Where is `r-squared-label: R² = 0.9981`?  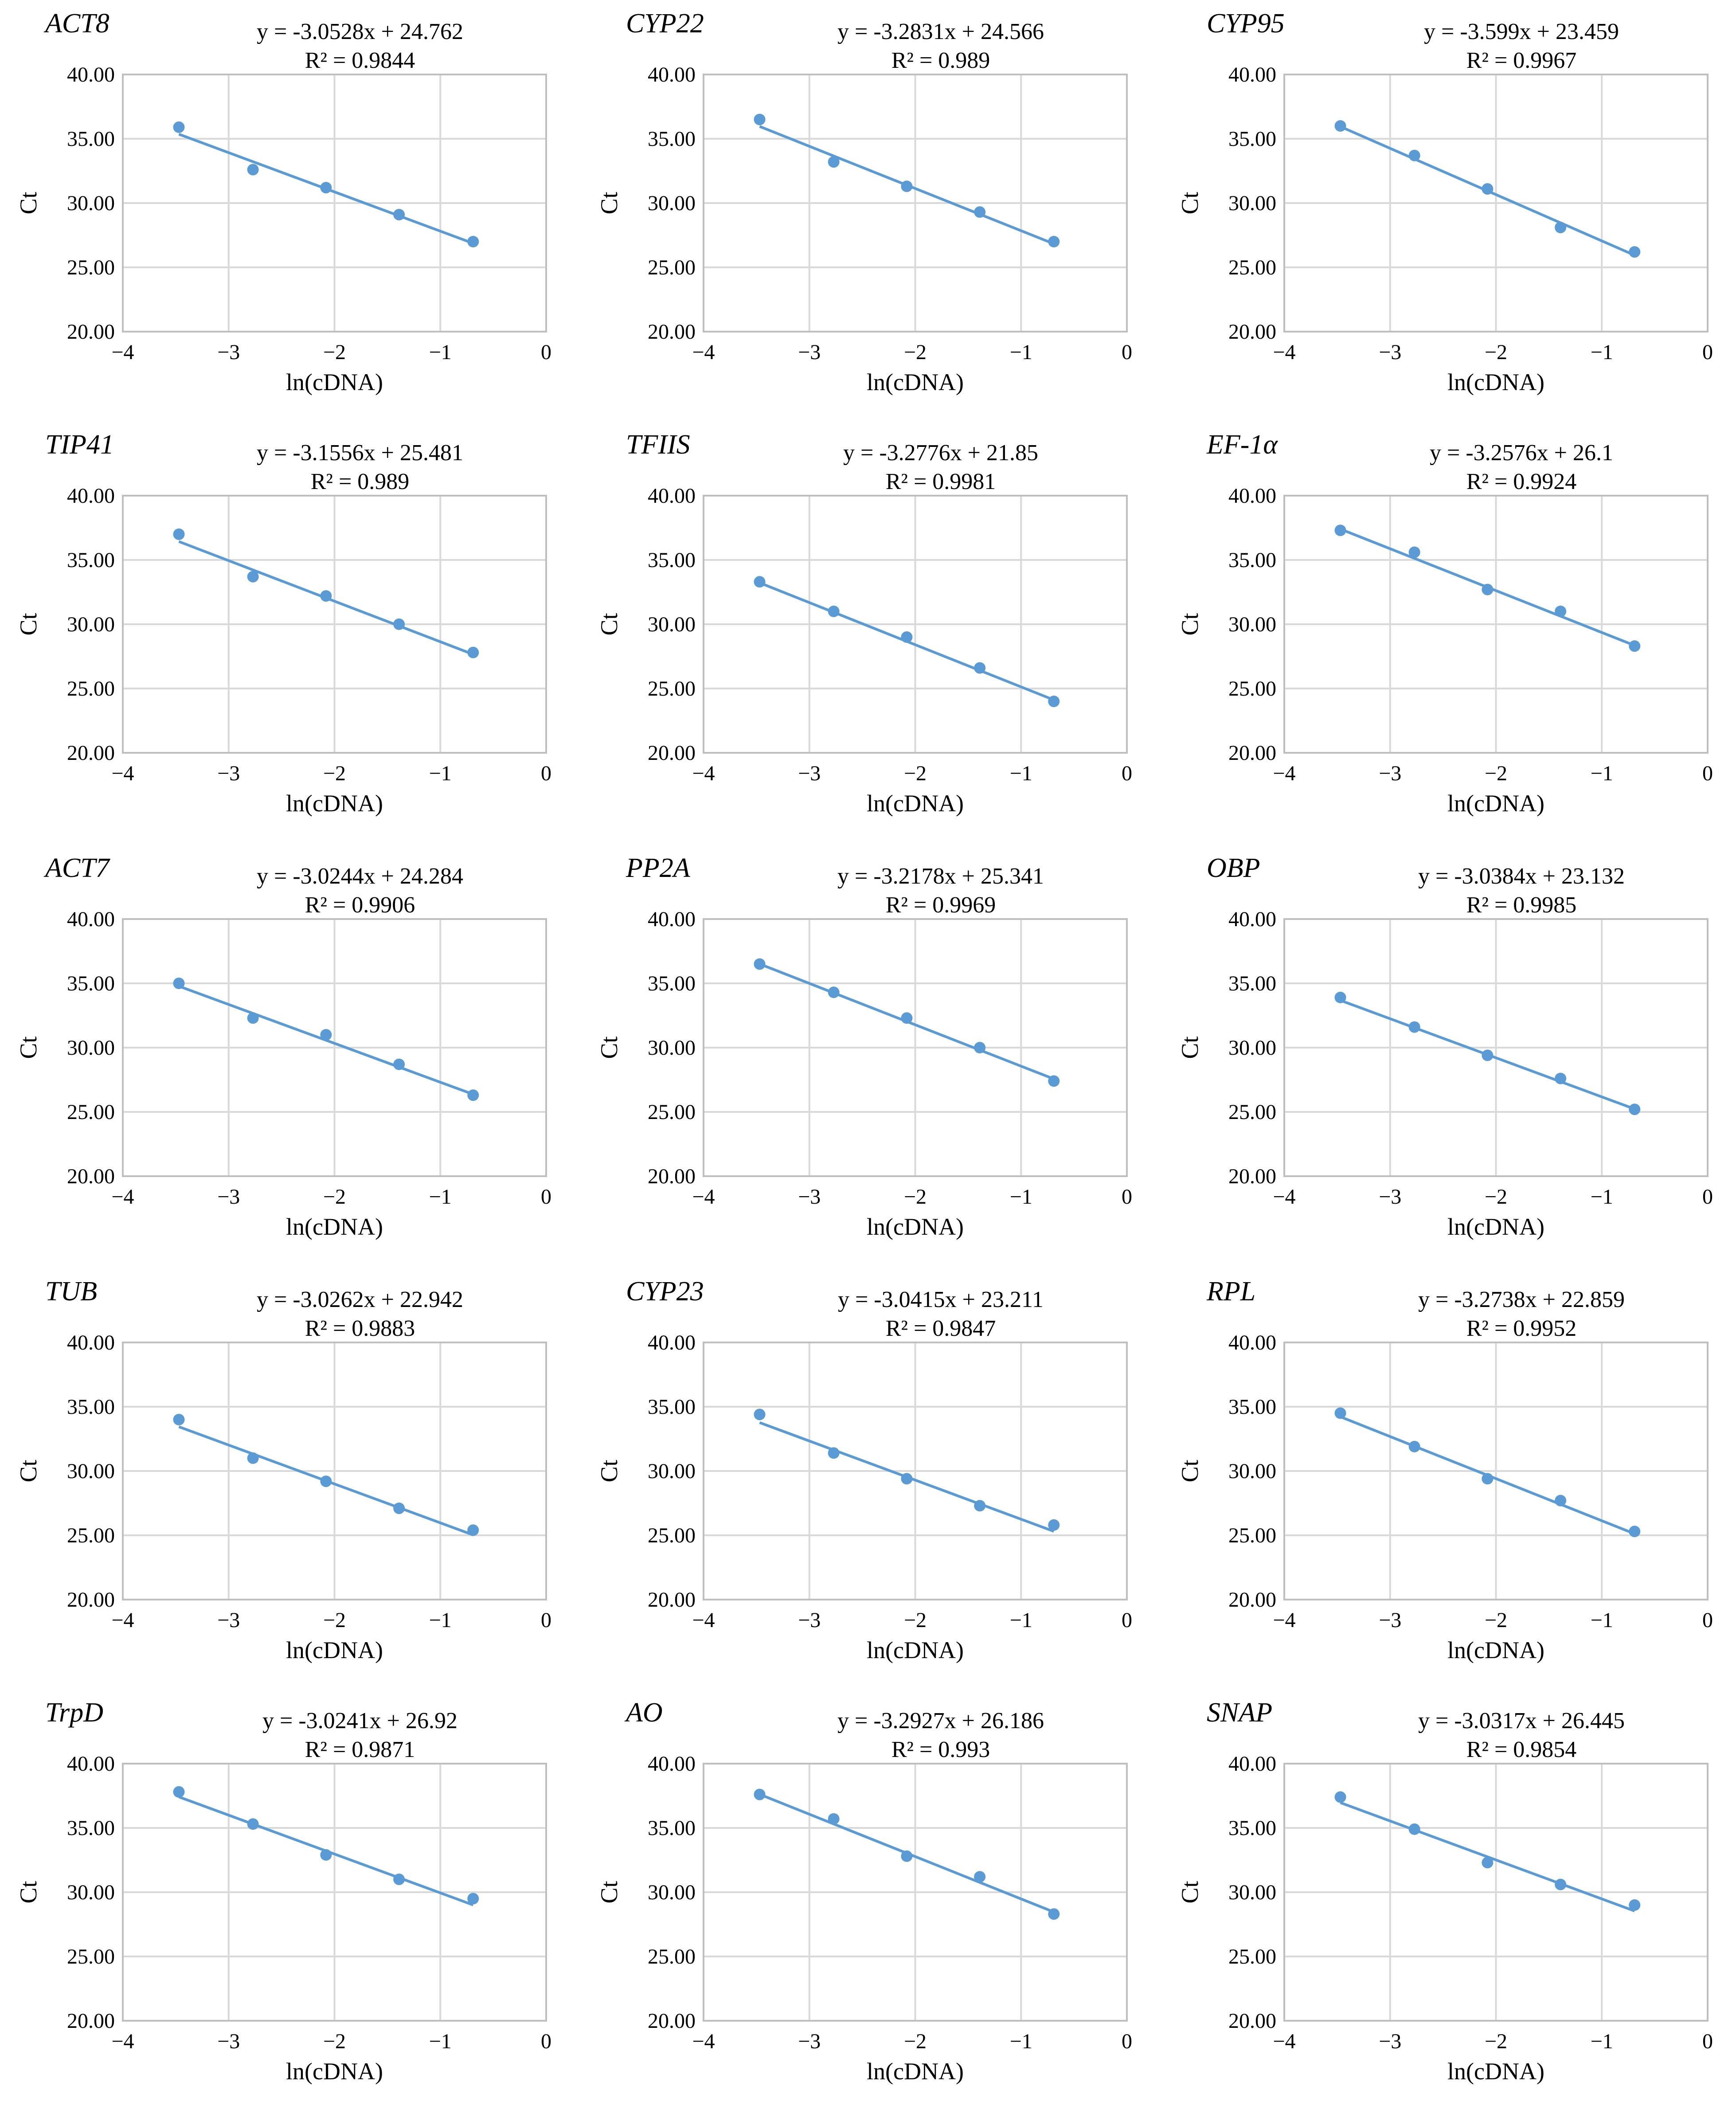 r-squared-label: R² = 0.9981 is located at coordinates (941, 481).